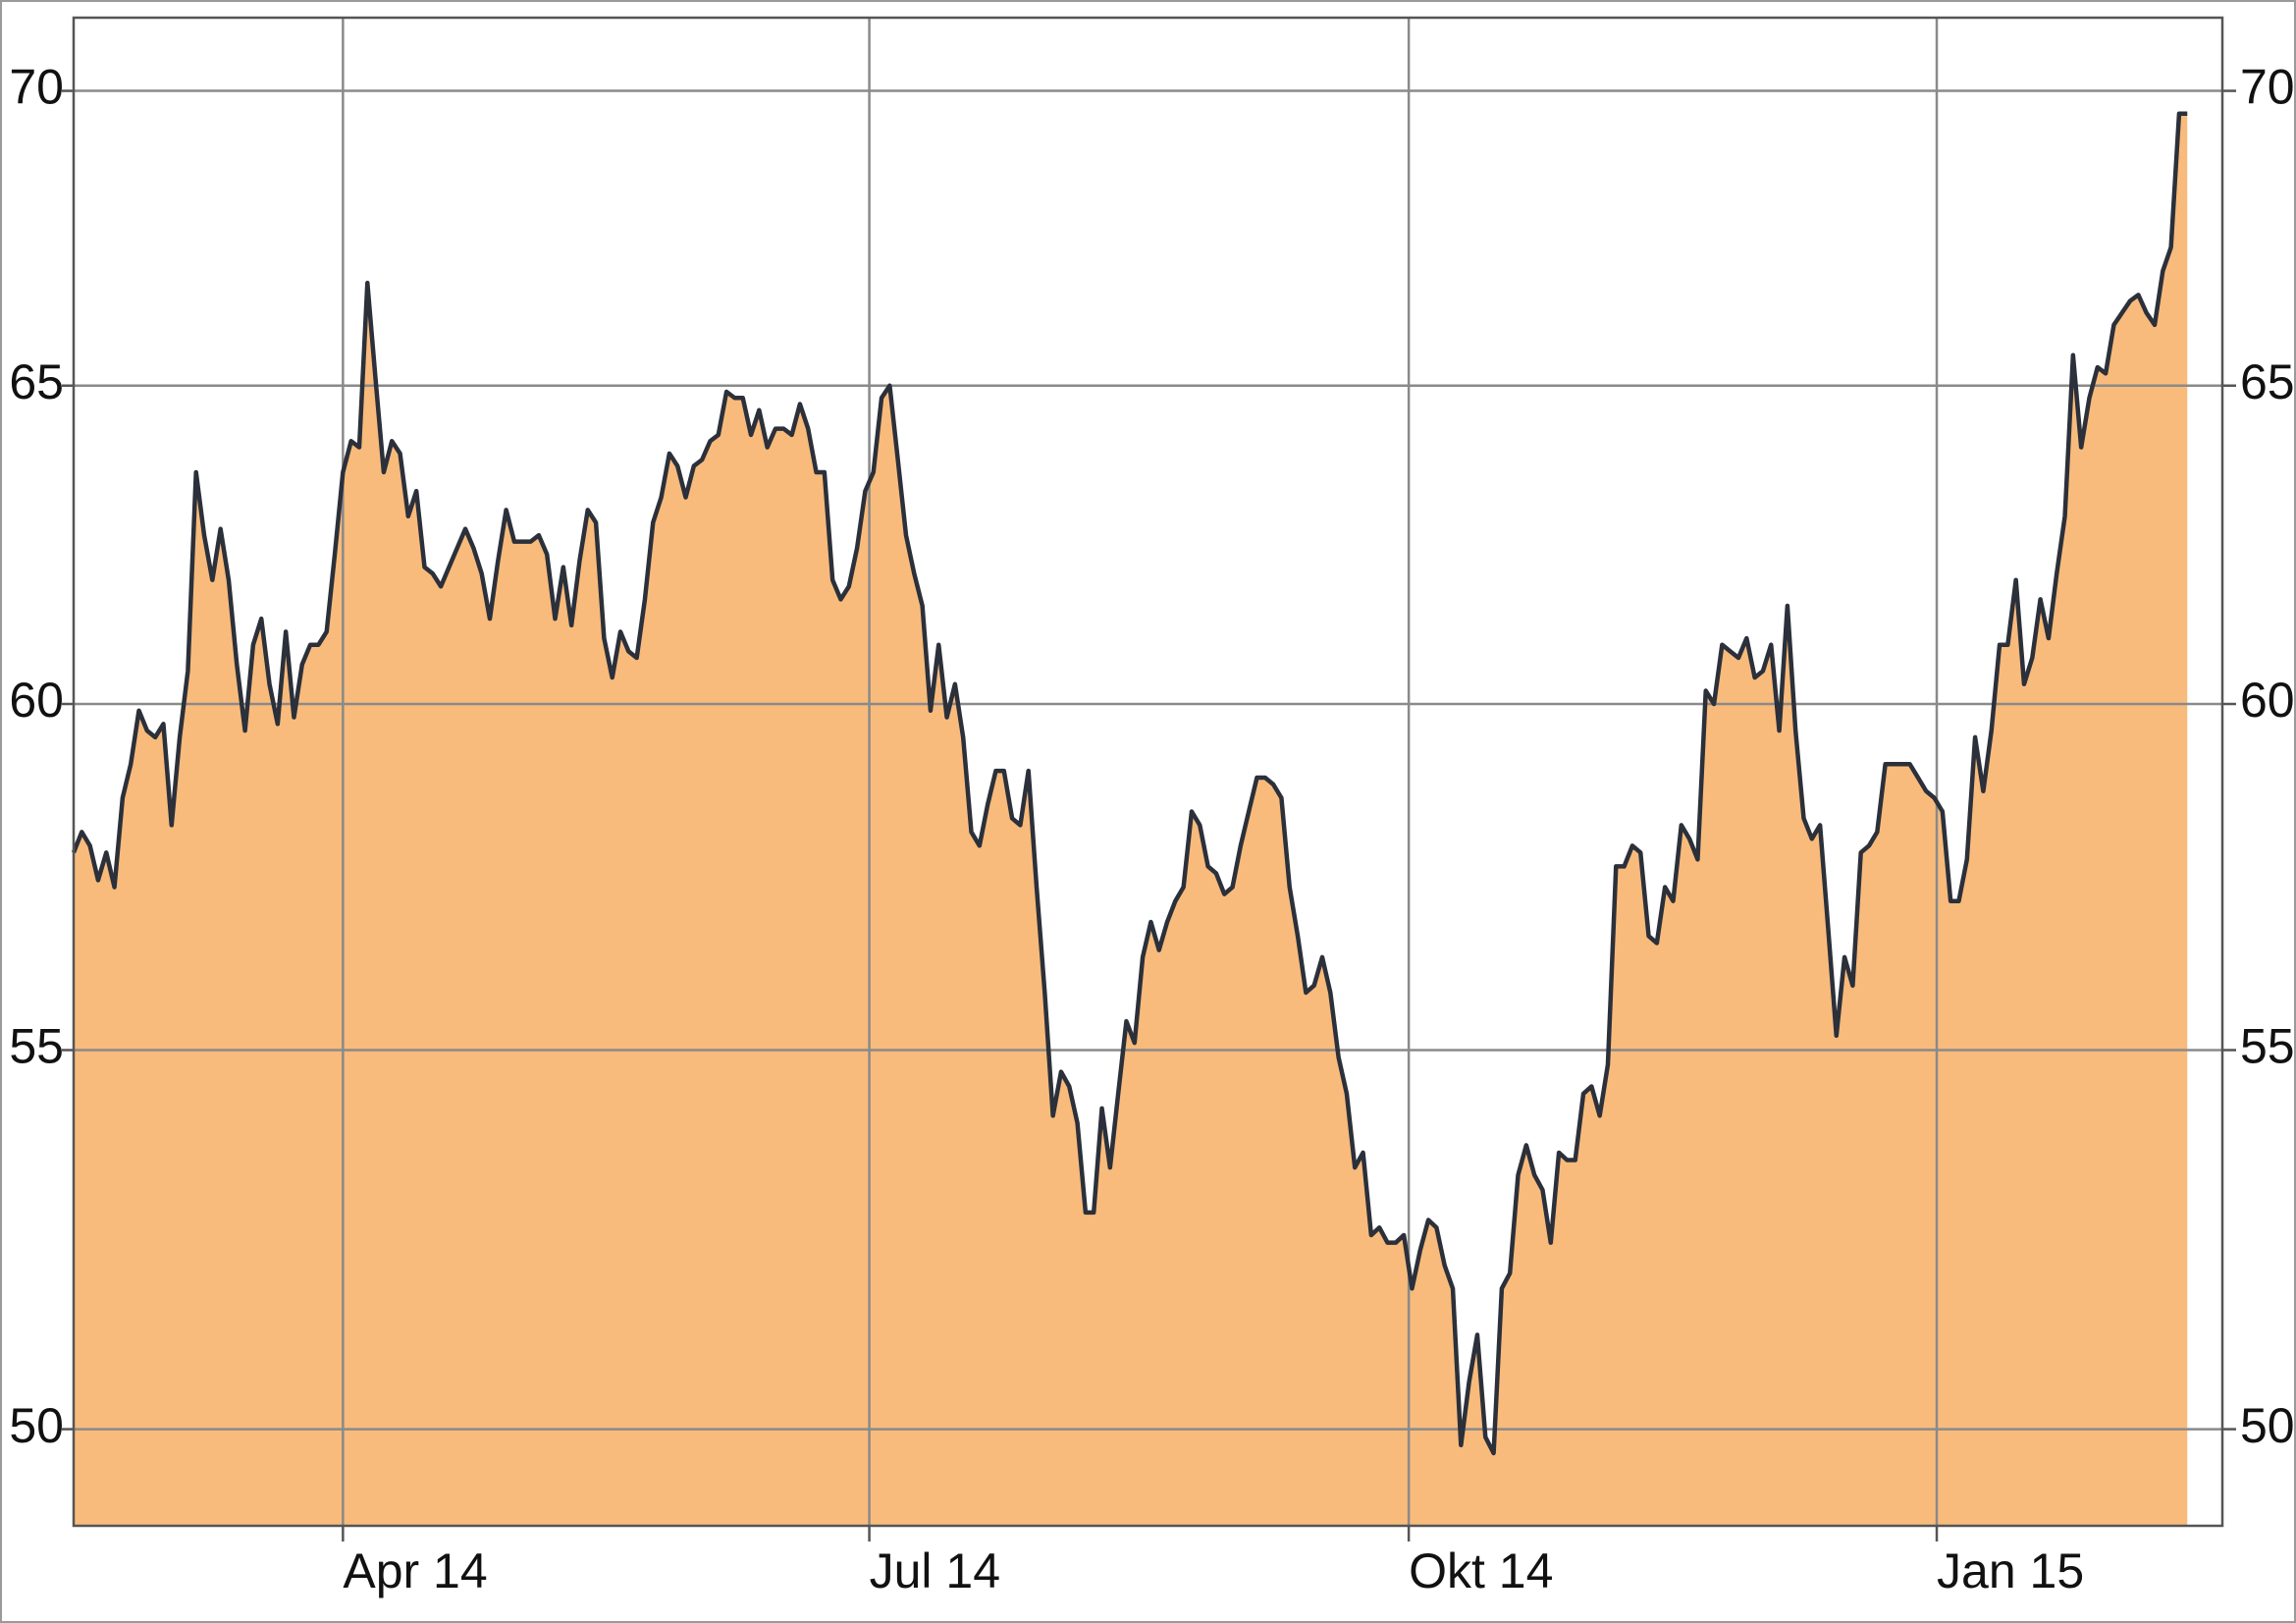  I want to click on y2-tick-label: 70, so click(2267, 87).